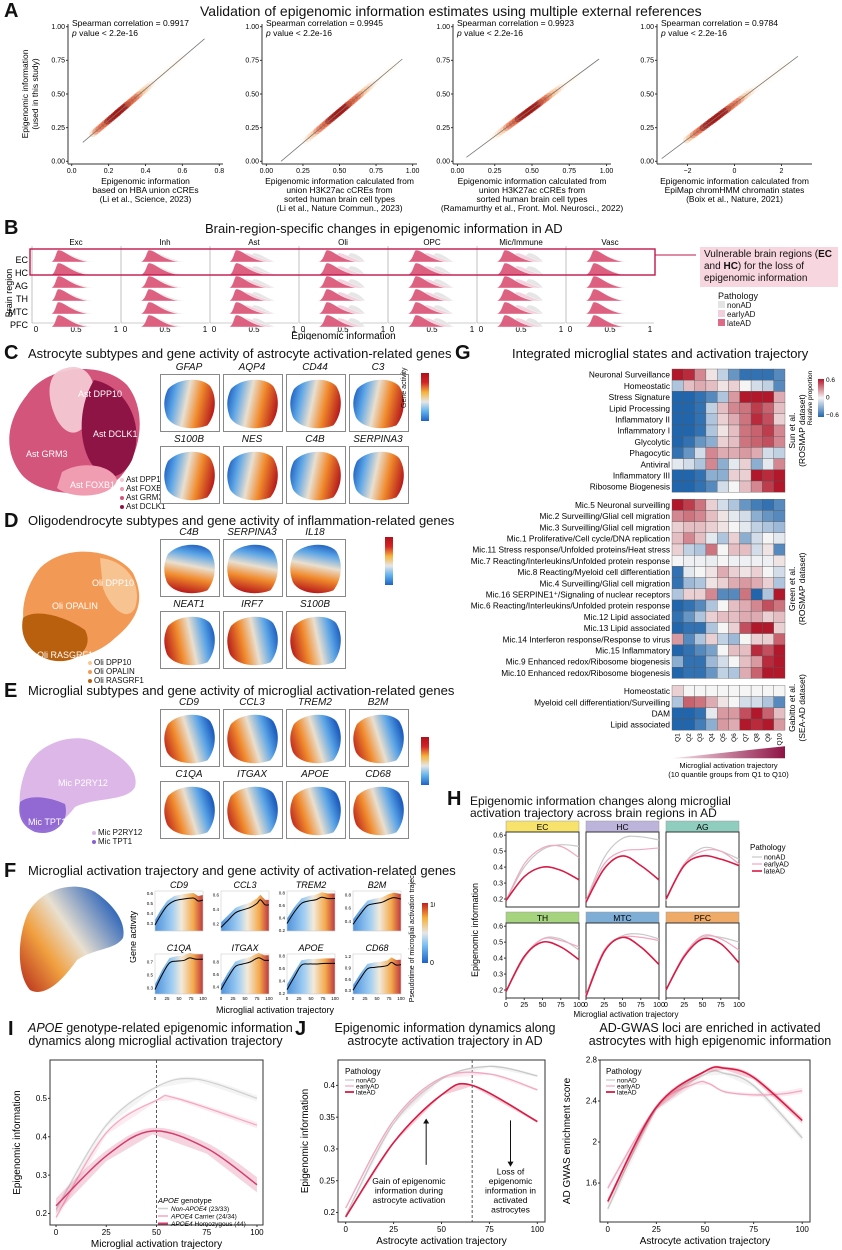 The image size is (842, 1250). Describe the element at coordinates (366, 1093) in the screenshot. I see `legend-label: lateAD` at that location.